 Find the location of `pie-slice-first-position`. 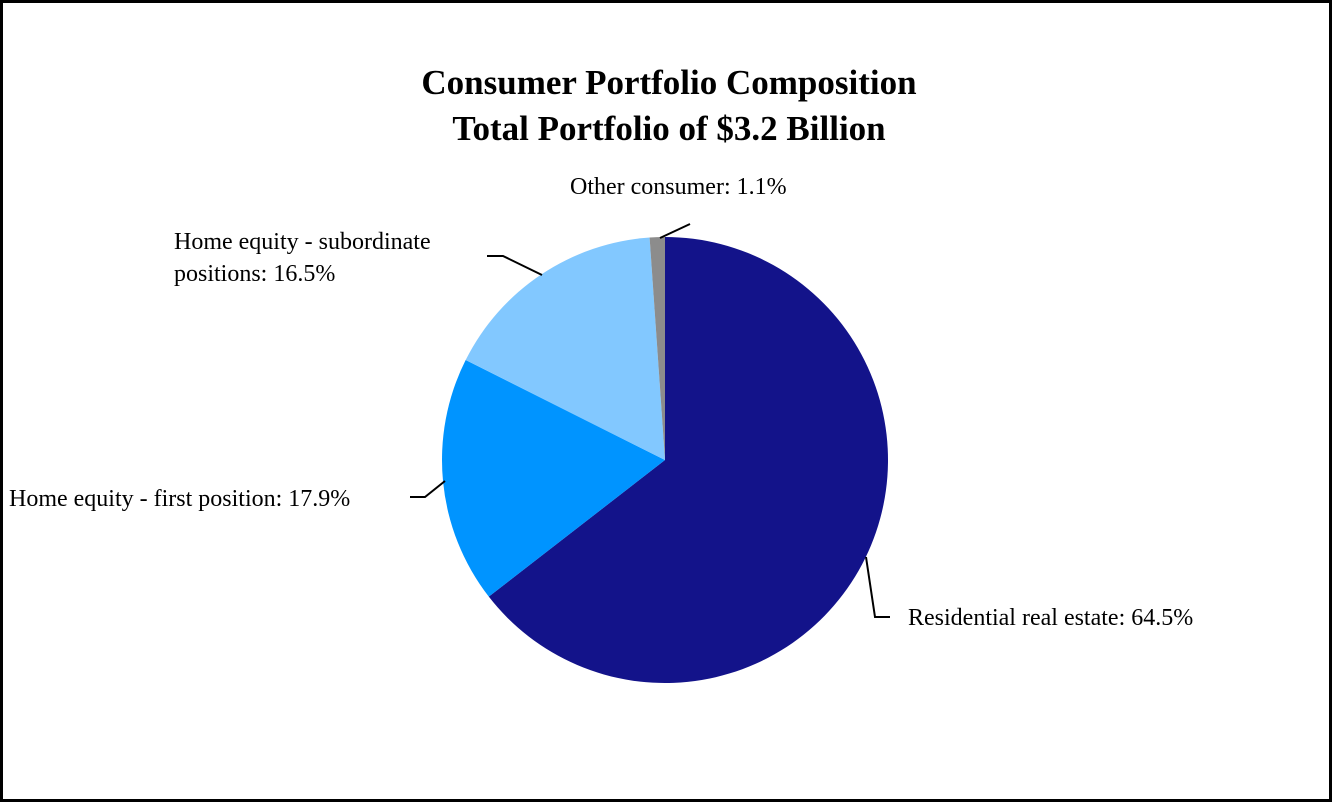

pie-slice-first-position is located at coordinates (553, 478).